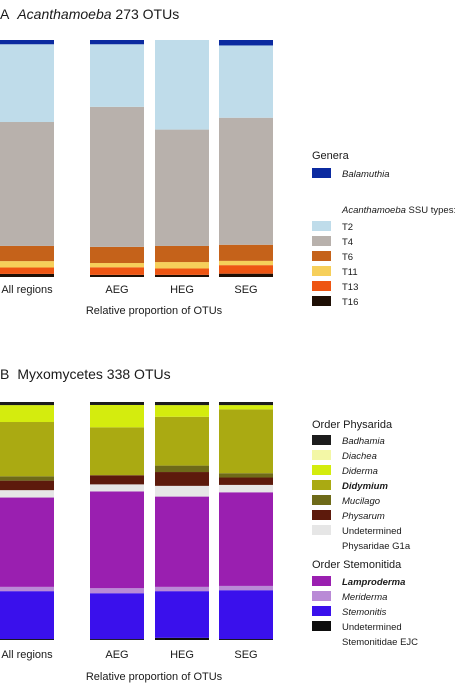 The image size is (455, 685). I want to click on bar-segment-b-seg-undetermined-stemonitidae-ejc, so click(246, 639).